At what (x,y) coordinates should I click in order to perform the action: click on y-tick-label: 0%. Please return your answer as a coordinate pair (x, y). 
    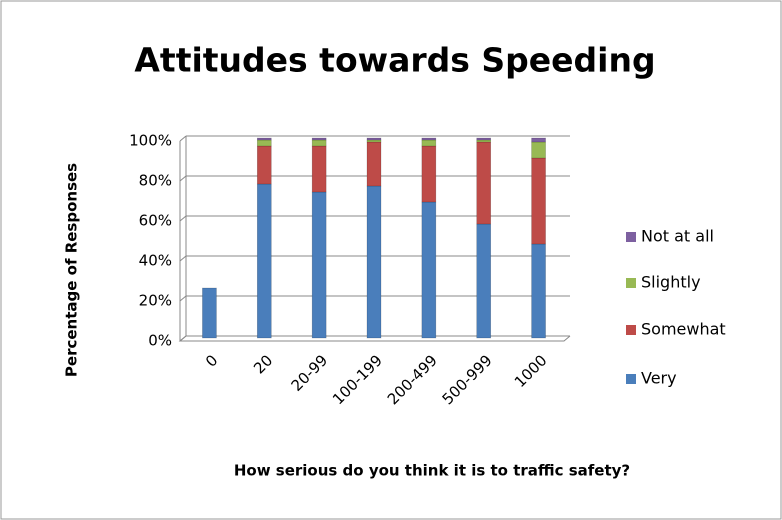
    Looking at the image, I should click on (160, 341).